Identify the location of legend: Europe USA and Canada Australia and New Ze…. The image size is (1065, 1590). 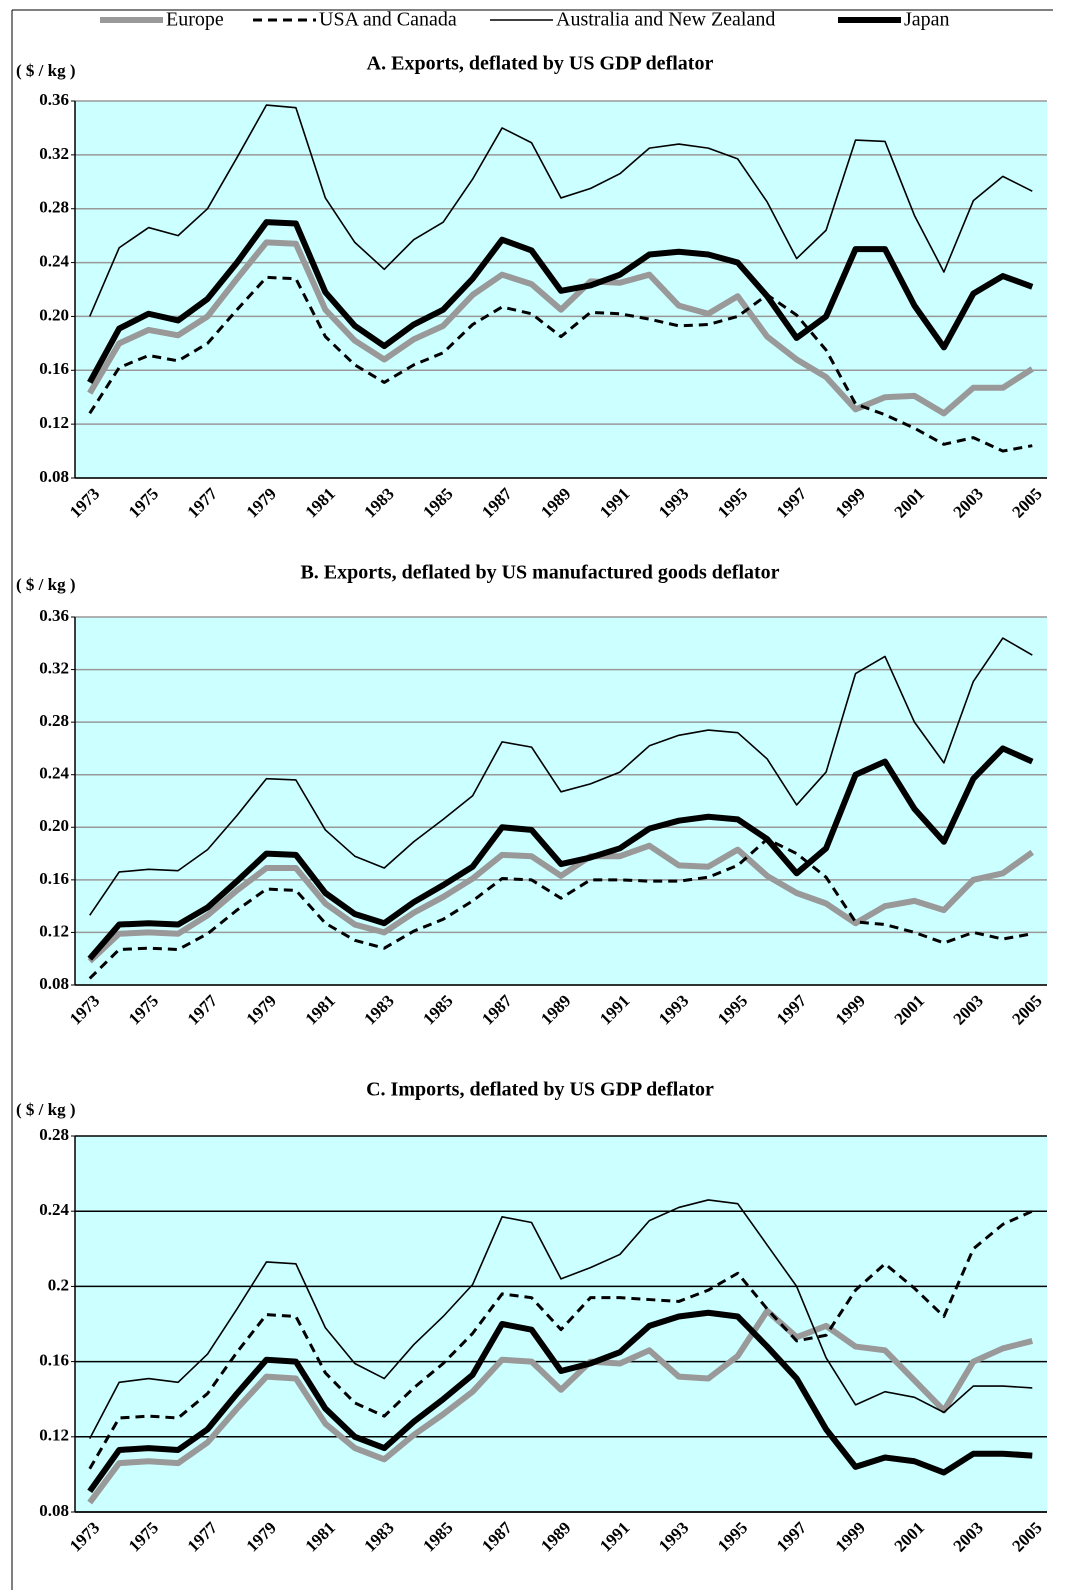
(525, 20).